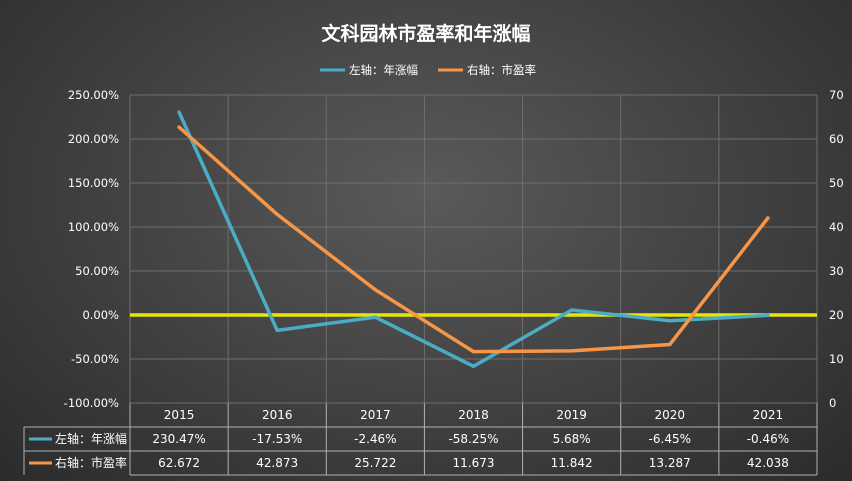 This screenshot has width=852, height=481. Describe the element at coordinates (375, 415) in the screenshot. I see `x-category-label: 2017` at that location.